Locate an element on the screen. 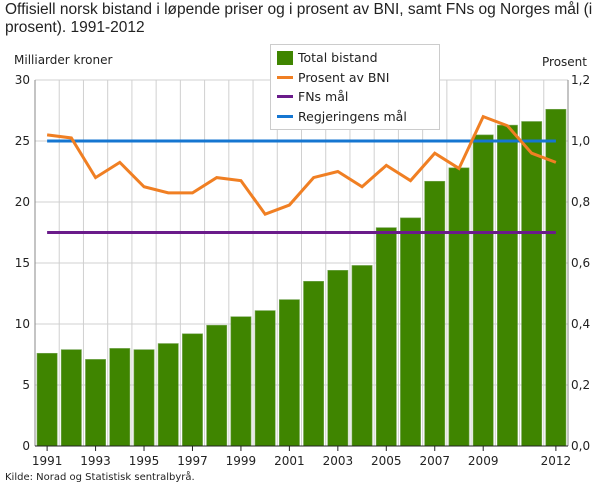 Image resolution: width=610 pixels, height=488 pixels. legend-item-percent: Prosent av BNI is located at coordinates (355, 78).